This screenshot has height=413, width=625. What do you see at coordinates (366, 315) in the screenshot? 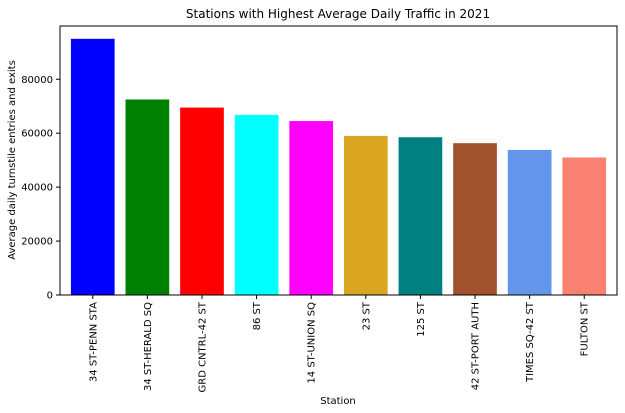
I see `x-tick-label: 23 ST` at bounding box center [366, 315].